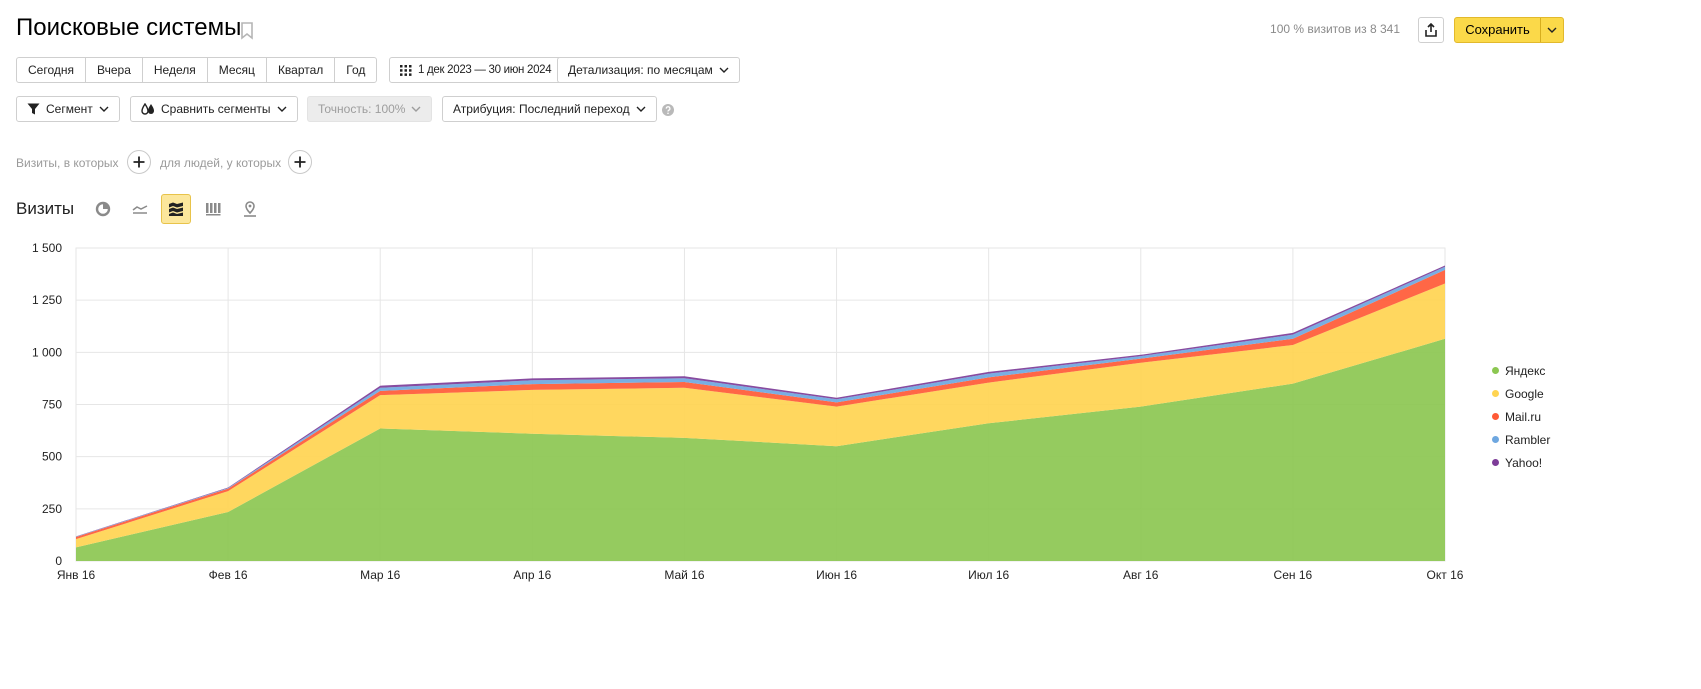 Image resolution: width=1701 pixels, height=689 pixels. I want to click on legend-item: Yahoo!, so click(1521, 462).